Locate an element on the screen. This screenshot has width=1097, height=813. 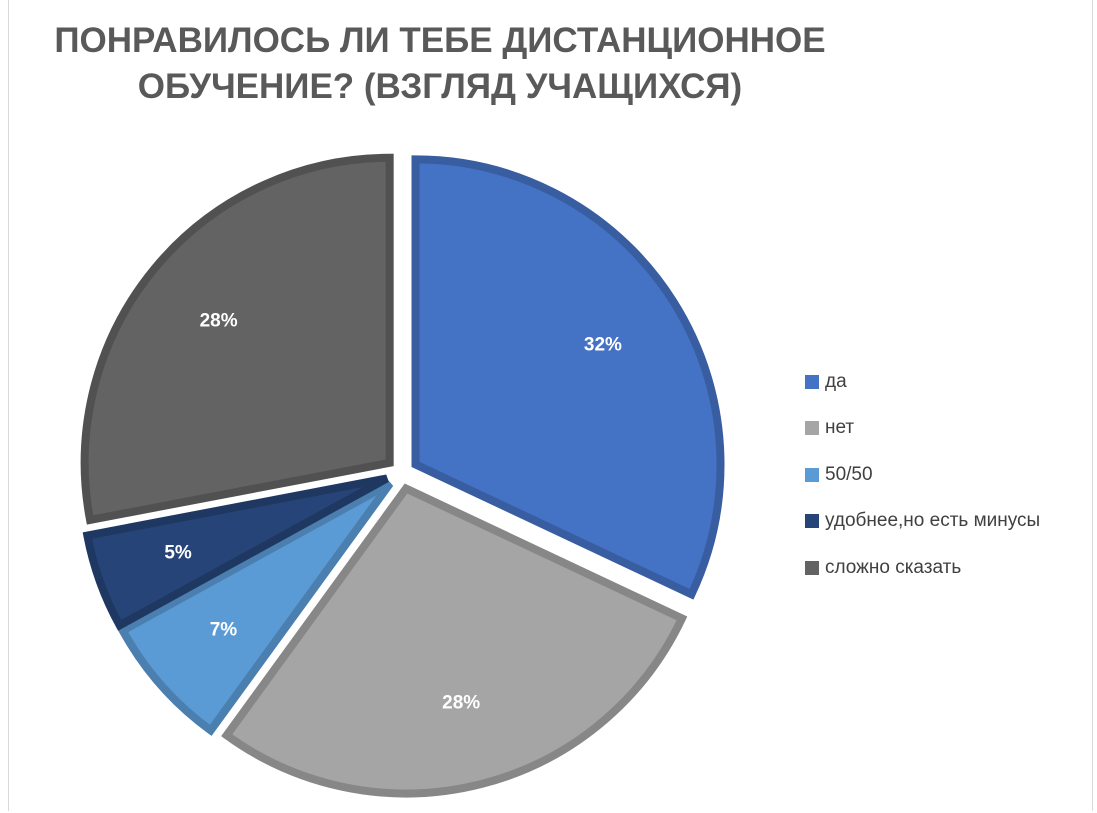
chart-title-line-2: ОБУЧЕНИЕ? (ВЗГЛЯД УЧАЩИХСЯ) is located at coordinates (440, 86).